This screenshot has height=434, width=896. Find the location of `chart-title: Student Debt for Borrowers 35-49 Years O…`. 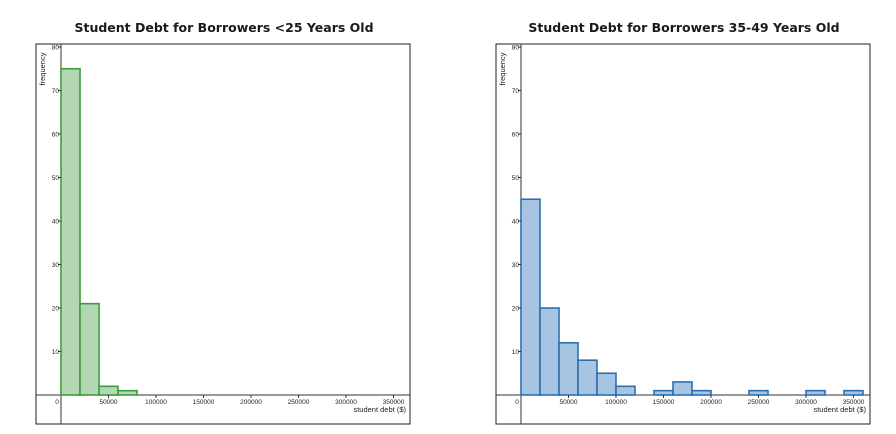

chart-title: Student Debt for Borrowers 35-49 Years O… is located at coordinates (684, 27).